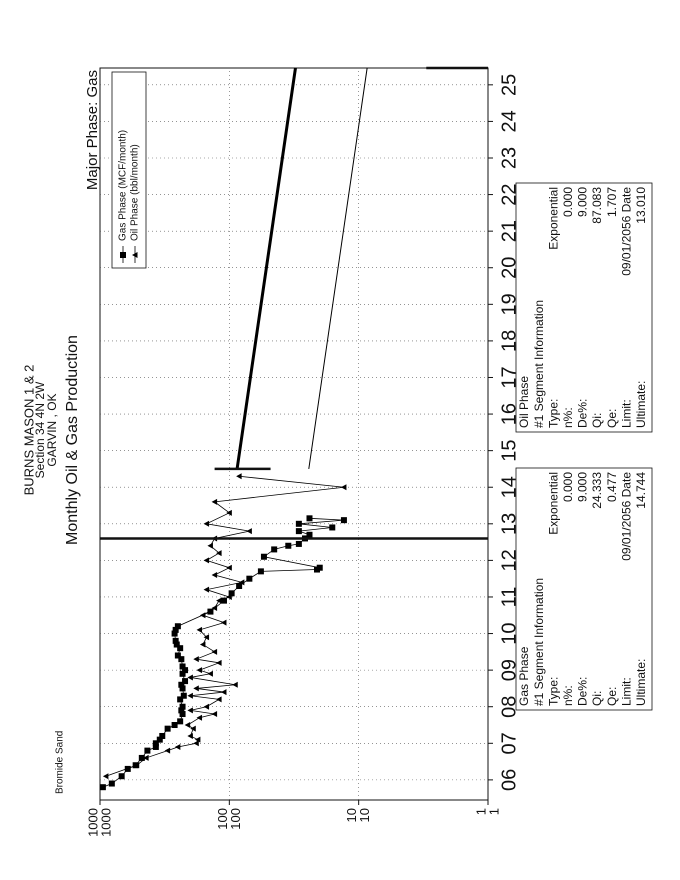  Describe the element at coordinates (509, 780) in the screenshot. I see `x-tick-label: 06` at that location.